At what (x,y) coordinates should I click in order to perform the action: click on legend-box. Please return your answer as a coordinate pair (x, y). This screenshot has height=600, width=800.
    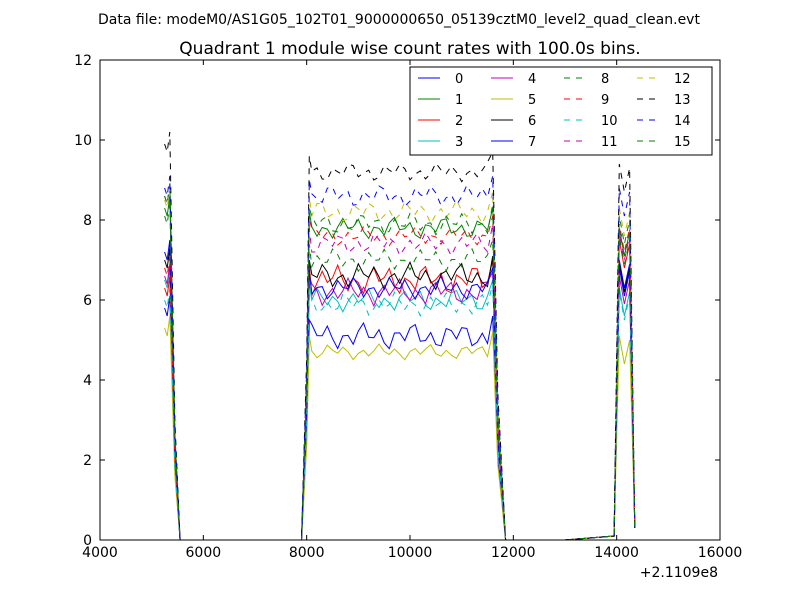
    Looking at the image, I should click on (561, 111).